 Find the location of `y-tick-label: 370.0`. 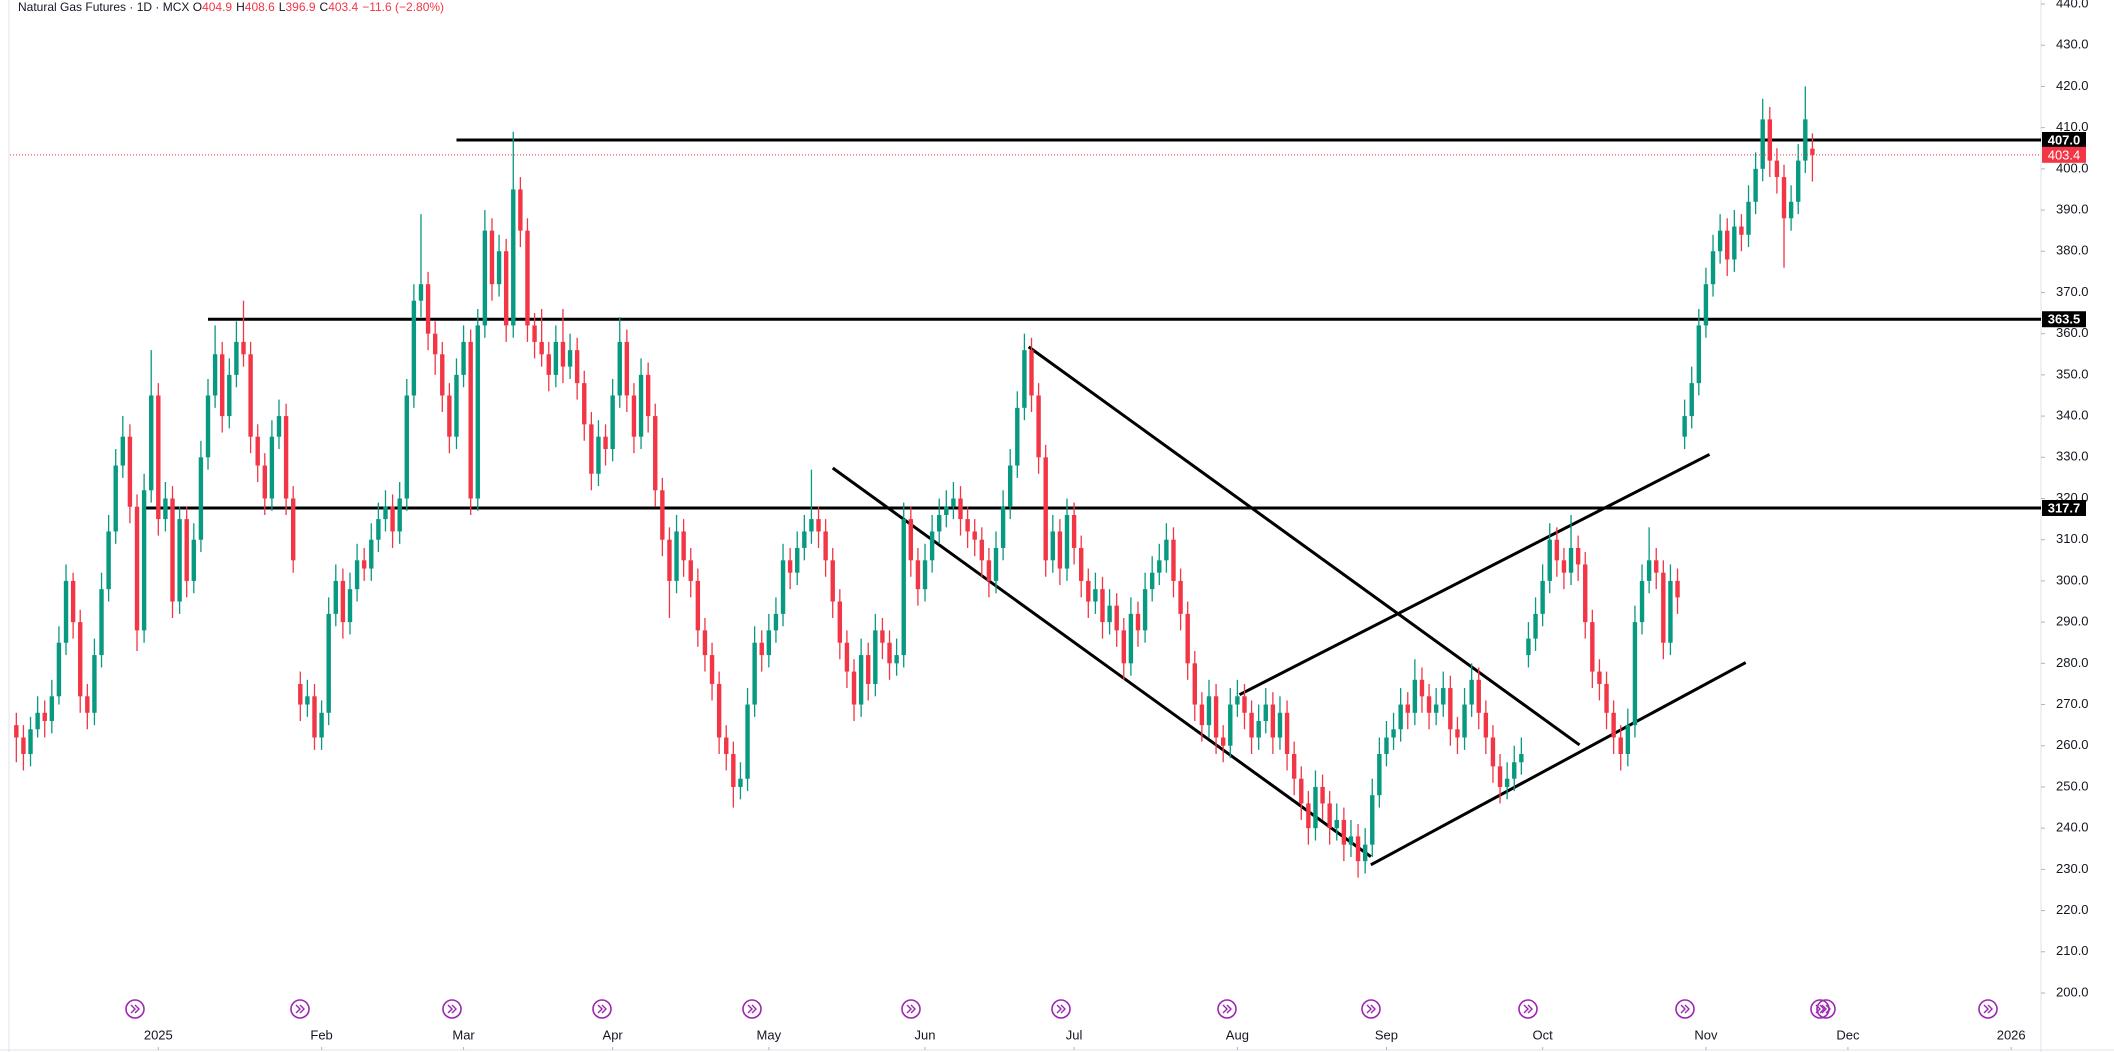

y-tick-label: 370.0 is located at coordinates (2072, 291).